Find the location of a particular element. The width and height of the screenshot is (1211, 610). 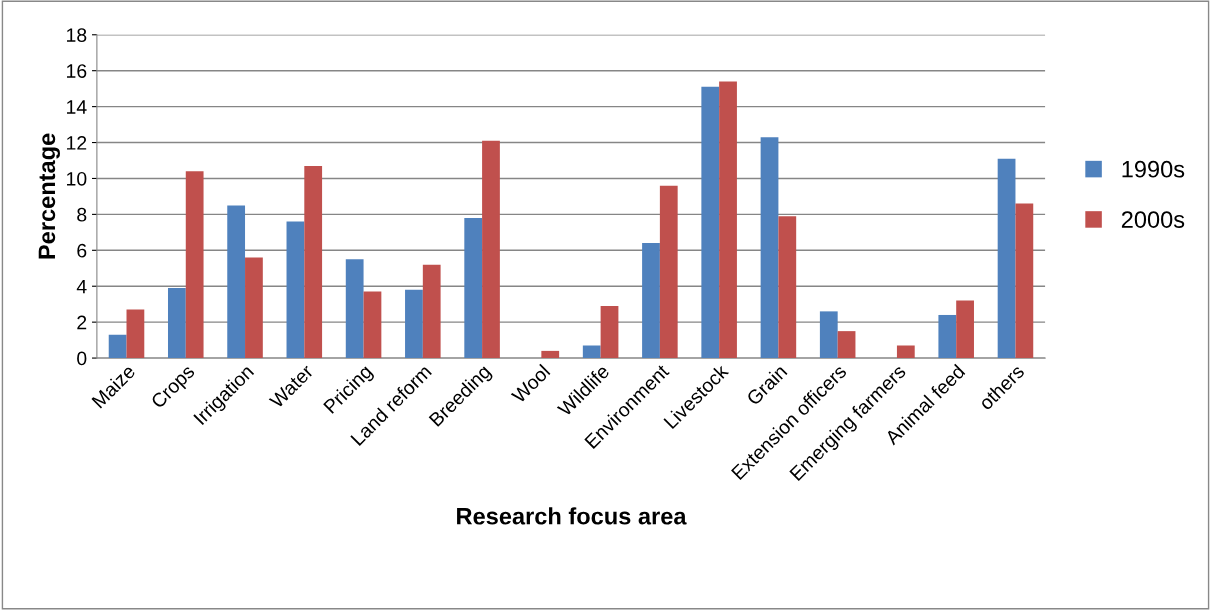

y-tick-label: 6 is located at coordinates (82, 250).